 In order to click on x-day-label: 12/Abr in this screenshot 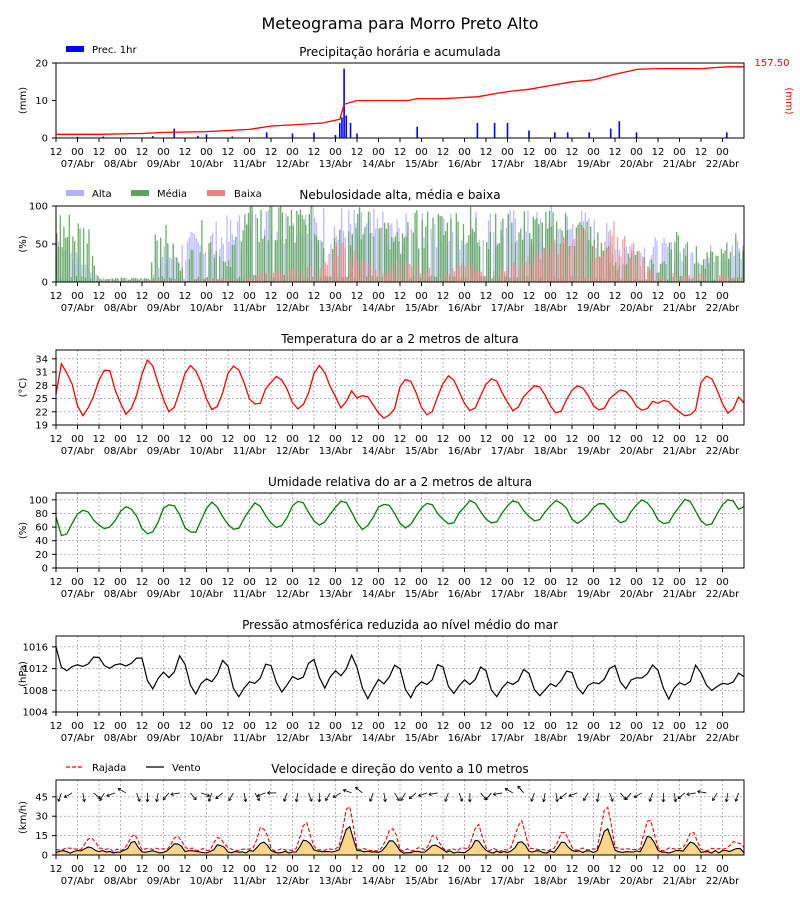, I will do `click(293, 164)`.